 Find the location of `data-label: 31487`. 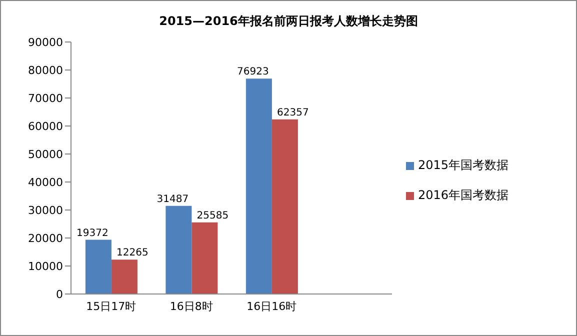

data-label: 31487 is located at coordinates (172, 199).